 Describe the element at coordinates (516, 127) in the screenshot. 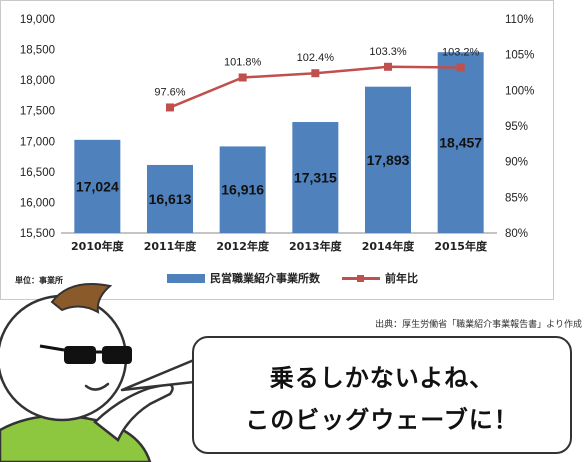

I see `y2-tick-label: 95%` at that location.